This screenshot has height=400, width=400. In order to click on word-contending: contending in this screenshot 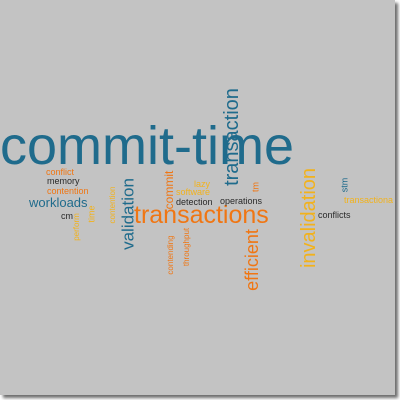, I will do `click(170, 255)`.